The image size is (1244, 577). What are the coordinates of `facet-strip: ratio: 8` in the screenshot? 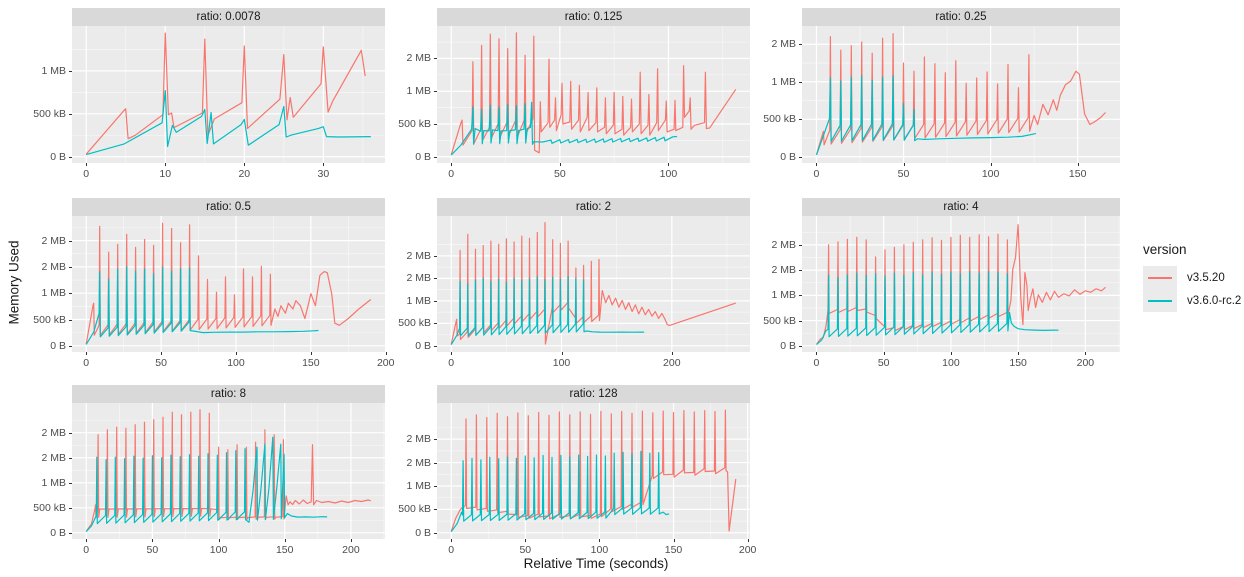 It's located at (228, 394).